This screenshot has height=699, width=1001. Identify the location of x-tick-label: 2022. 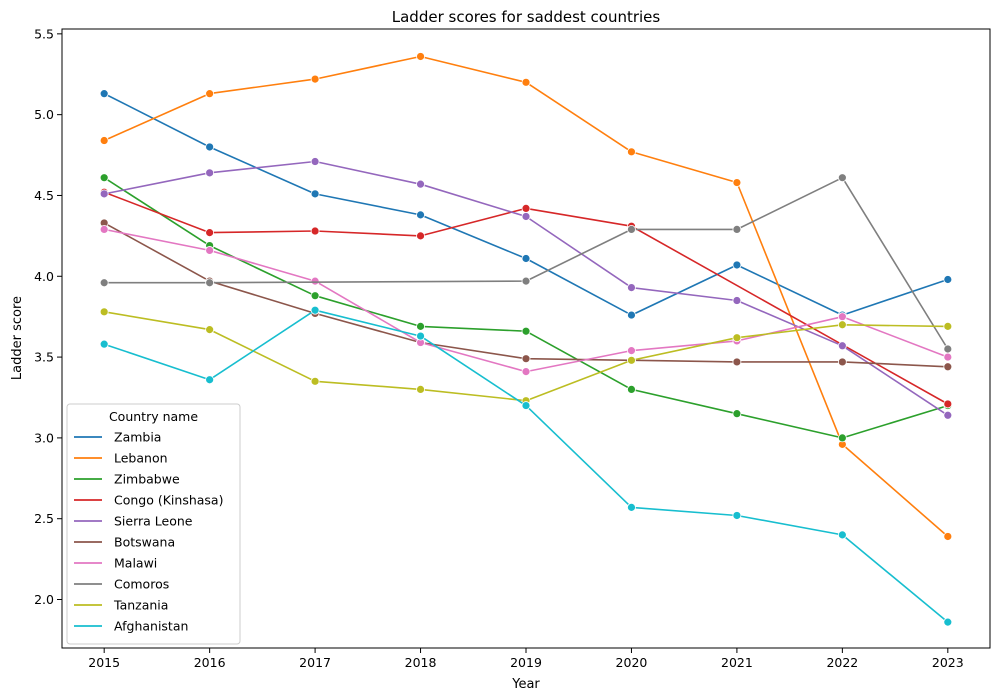
(842, 662).